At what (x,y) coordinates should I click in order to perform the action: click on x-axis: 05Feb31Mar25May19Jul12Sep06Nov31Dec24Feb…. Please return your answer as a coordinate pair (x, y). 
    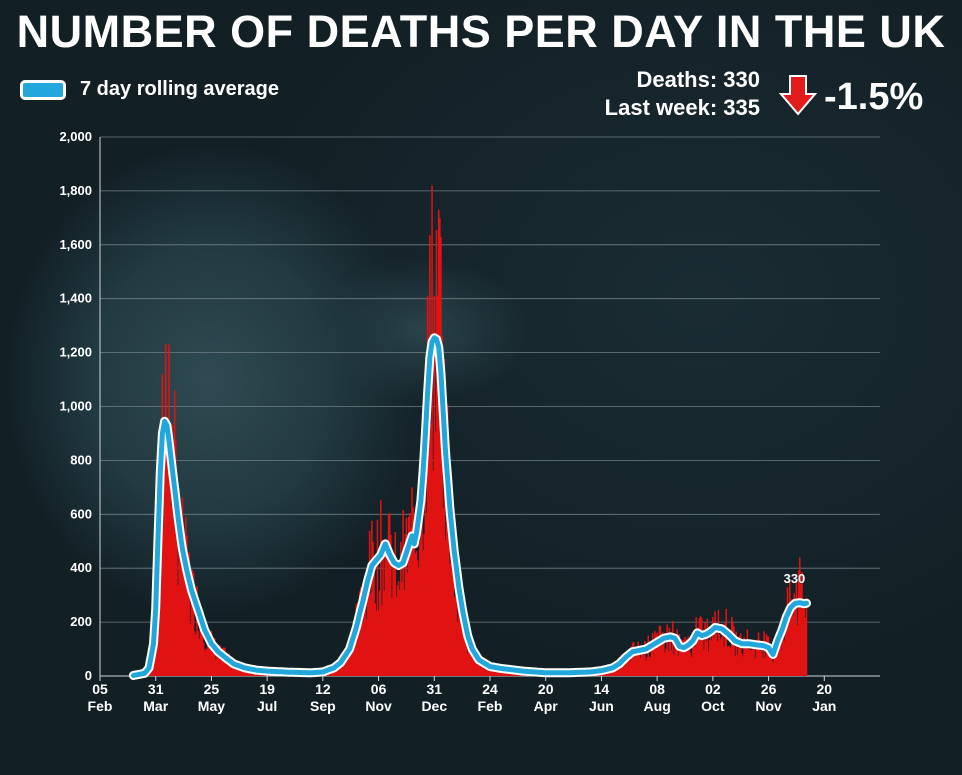
    Looking at the image, I should click on (462, 695).